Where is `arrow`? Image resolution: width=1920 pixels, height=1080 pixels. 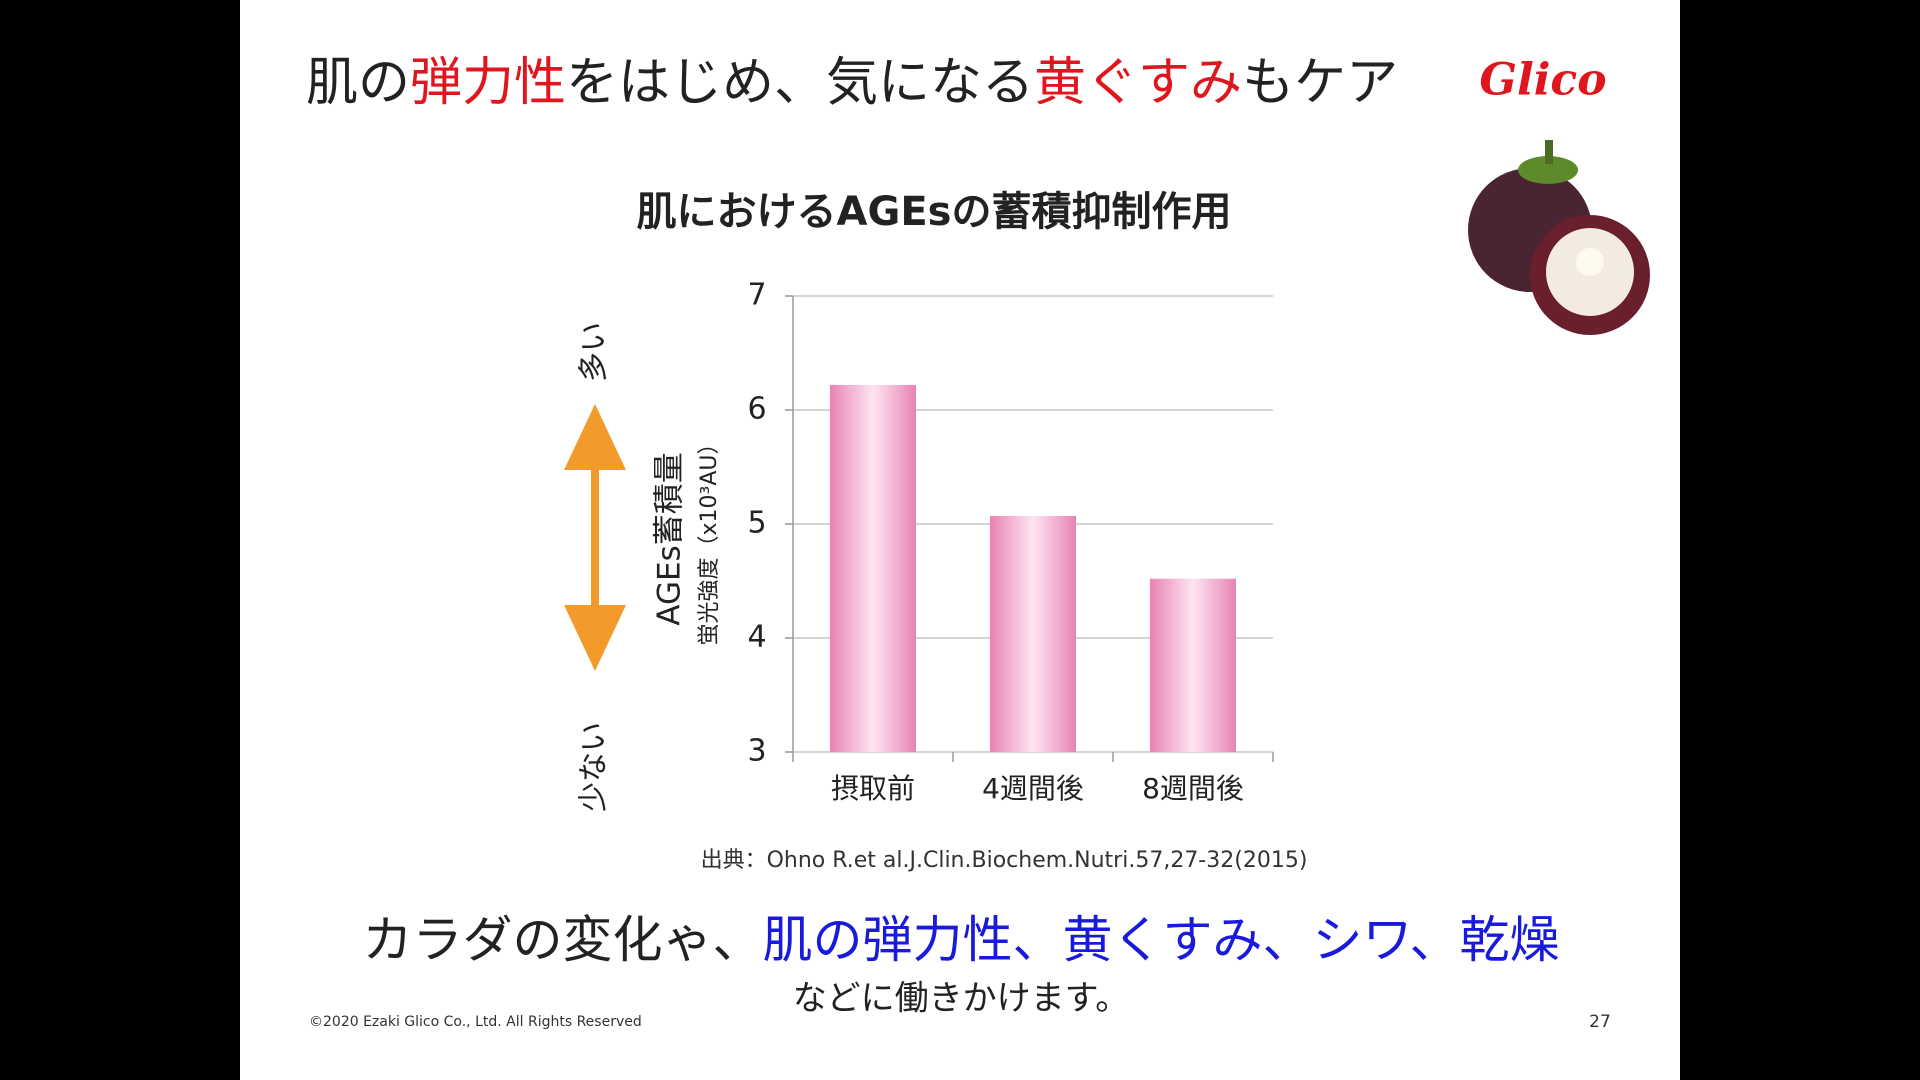
arrow is located at coordinates (595, 537).